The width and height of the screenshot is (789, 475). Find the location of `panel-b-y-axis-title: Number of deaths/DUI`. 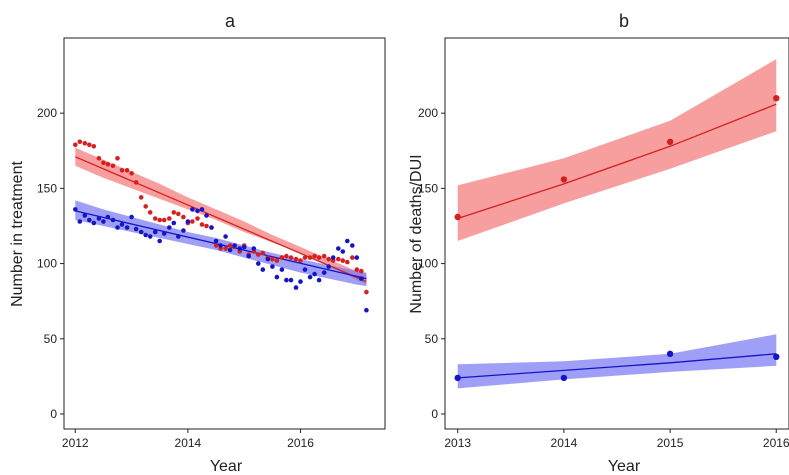

panel-b-y-axis-title: Number of deaths/DUI is located at coordinates (416, 233).